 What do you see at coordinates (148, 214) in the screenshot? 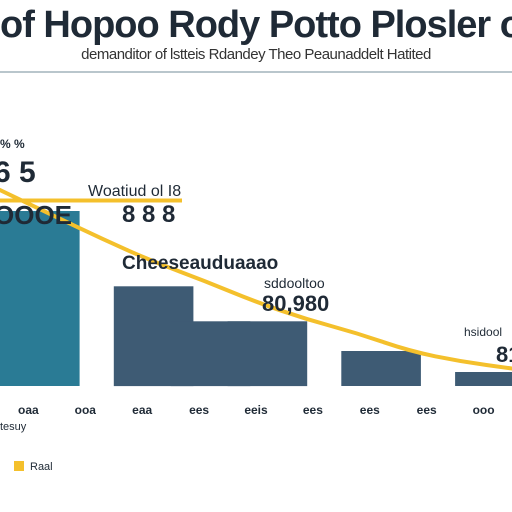
I see `annotation-callout-value: 8 8 8` at bounding box center [148, 214].